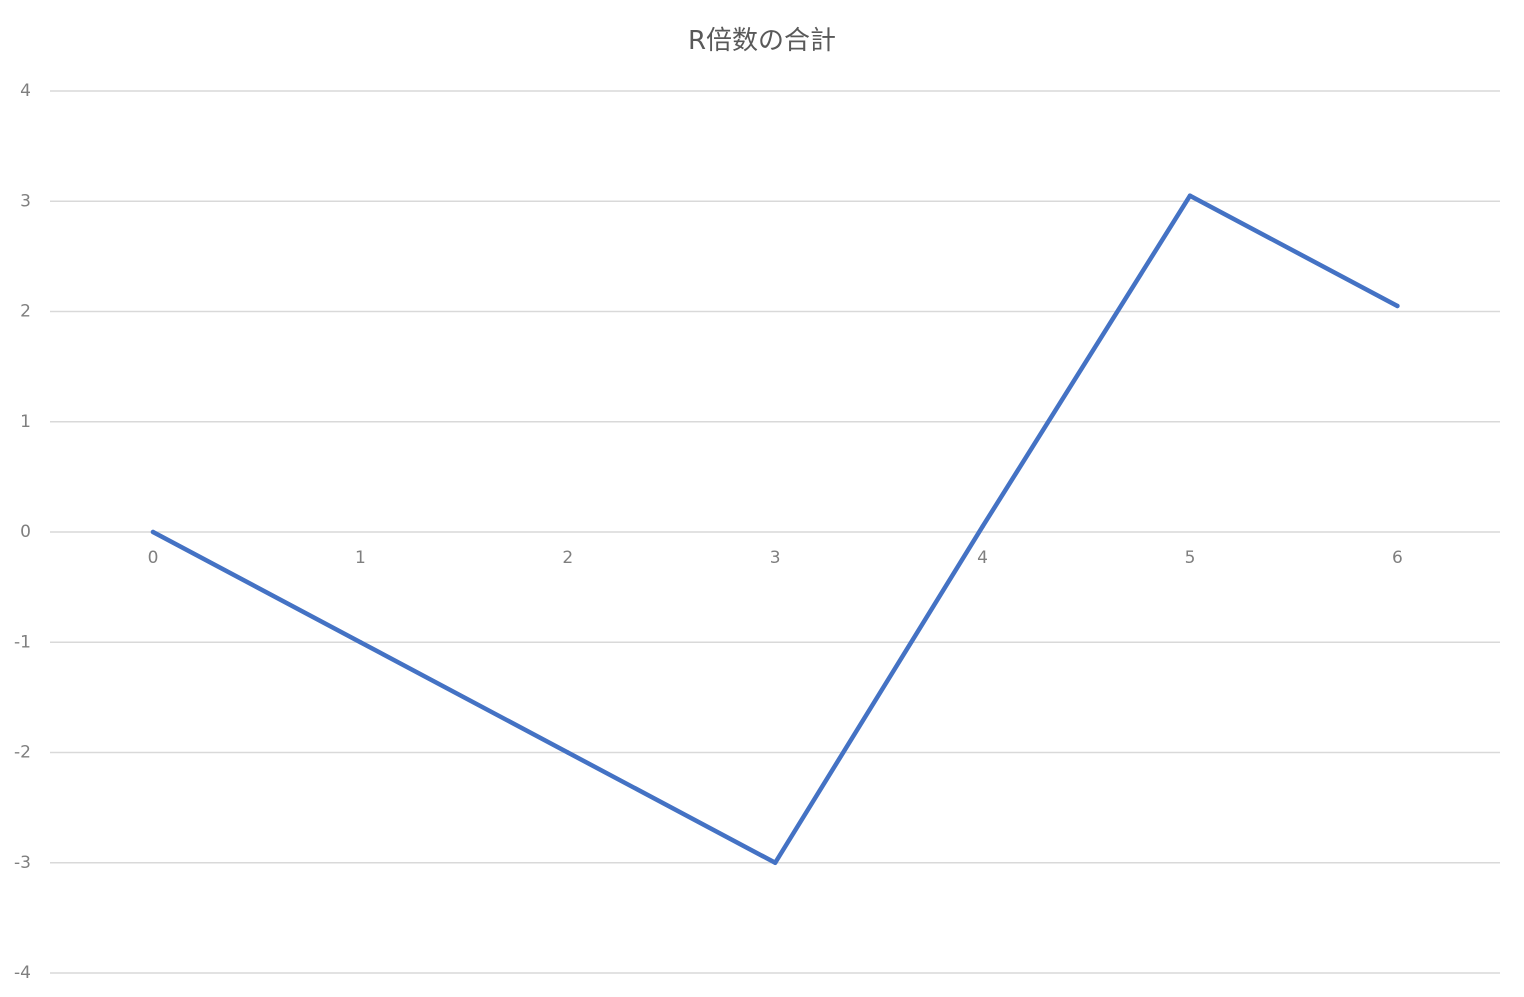 Image resolution: width=1524 pixels, height=997 pixels. What do you see at coordinates (22, 642) in the screenshot?
I see `y-tick-label: -1` at bounding box center [22, 642].